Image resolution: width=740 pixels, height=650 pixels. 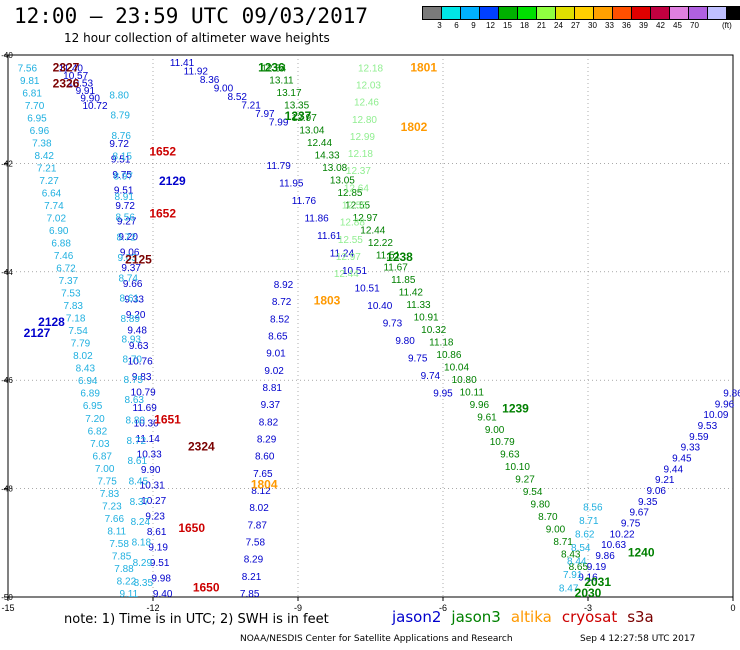 What do you see at coordinates (78, 331) in the screenshot?
I see `swh-value: 7.54` at bounding box center [78, 331].